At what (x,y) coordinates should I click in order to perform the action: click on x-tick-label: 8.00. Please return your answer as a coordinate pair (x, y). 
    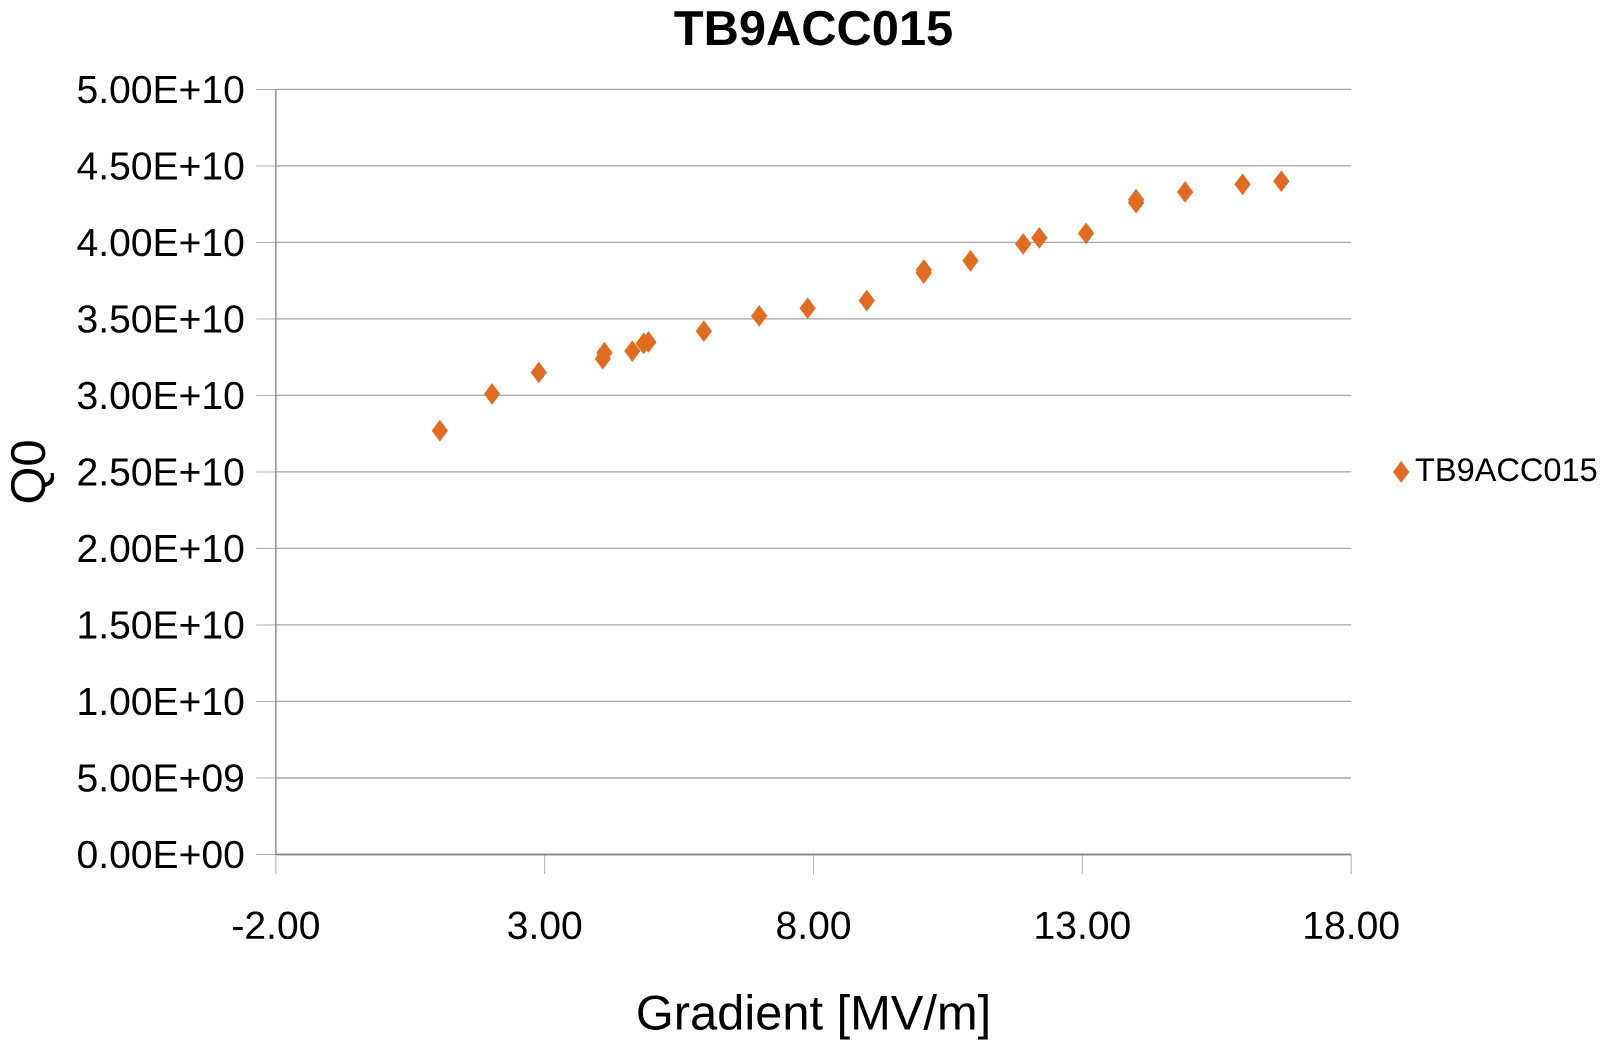
    Looking at the image, I should click on (814, 925).